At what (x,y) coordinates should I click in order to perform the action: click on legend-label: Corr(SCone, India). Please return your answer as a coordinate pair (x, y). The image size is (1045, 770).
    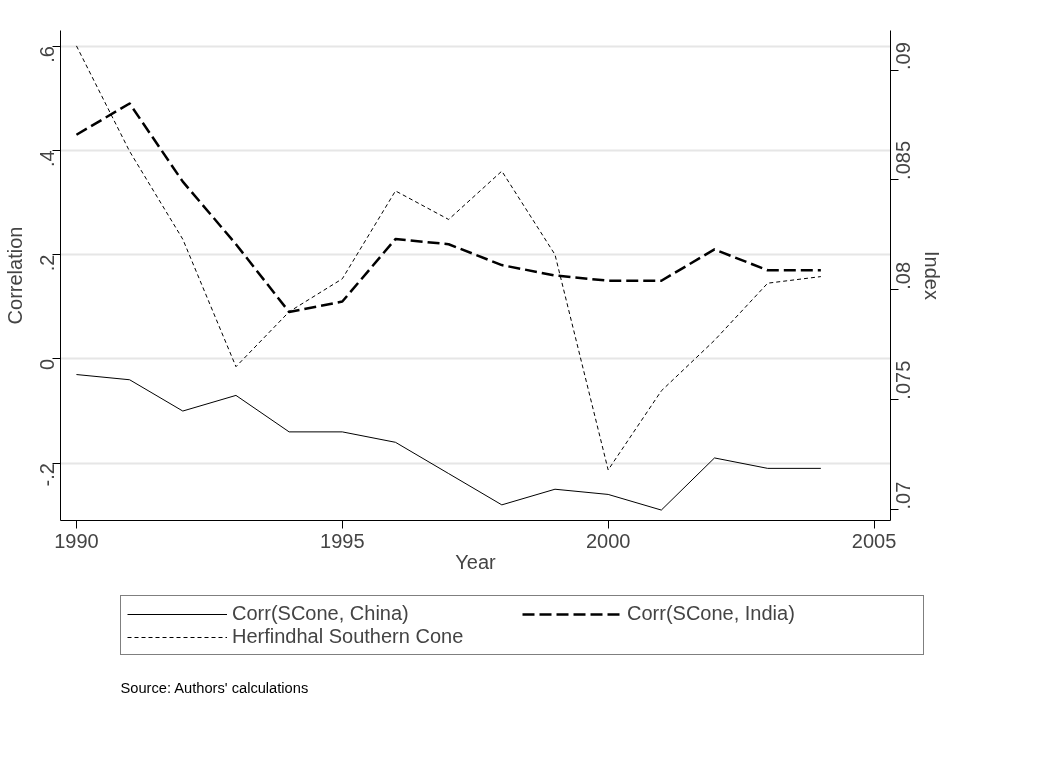
    Looking at the image, I should click on (711, 613).